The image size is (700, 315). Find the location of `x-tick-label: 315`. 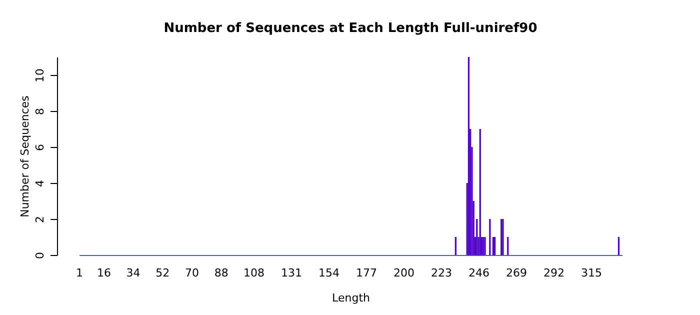

x-tick-label: 315 is located at coordinates (591, 273).